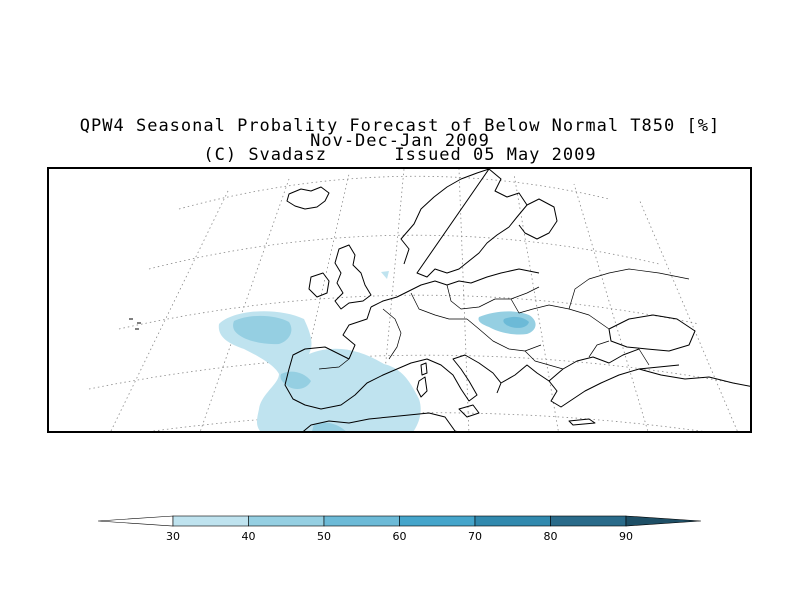  What do you see at coordinates (551, 536) in the screenshot?
I see `colorbar-label-80: 80` at bounding box center [551, 536].